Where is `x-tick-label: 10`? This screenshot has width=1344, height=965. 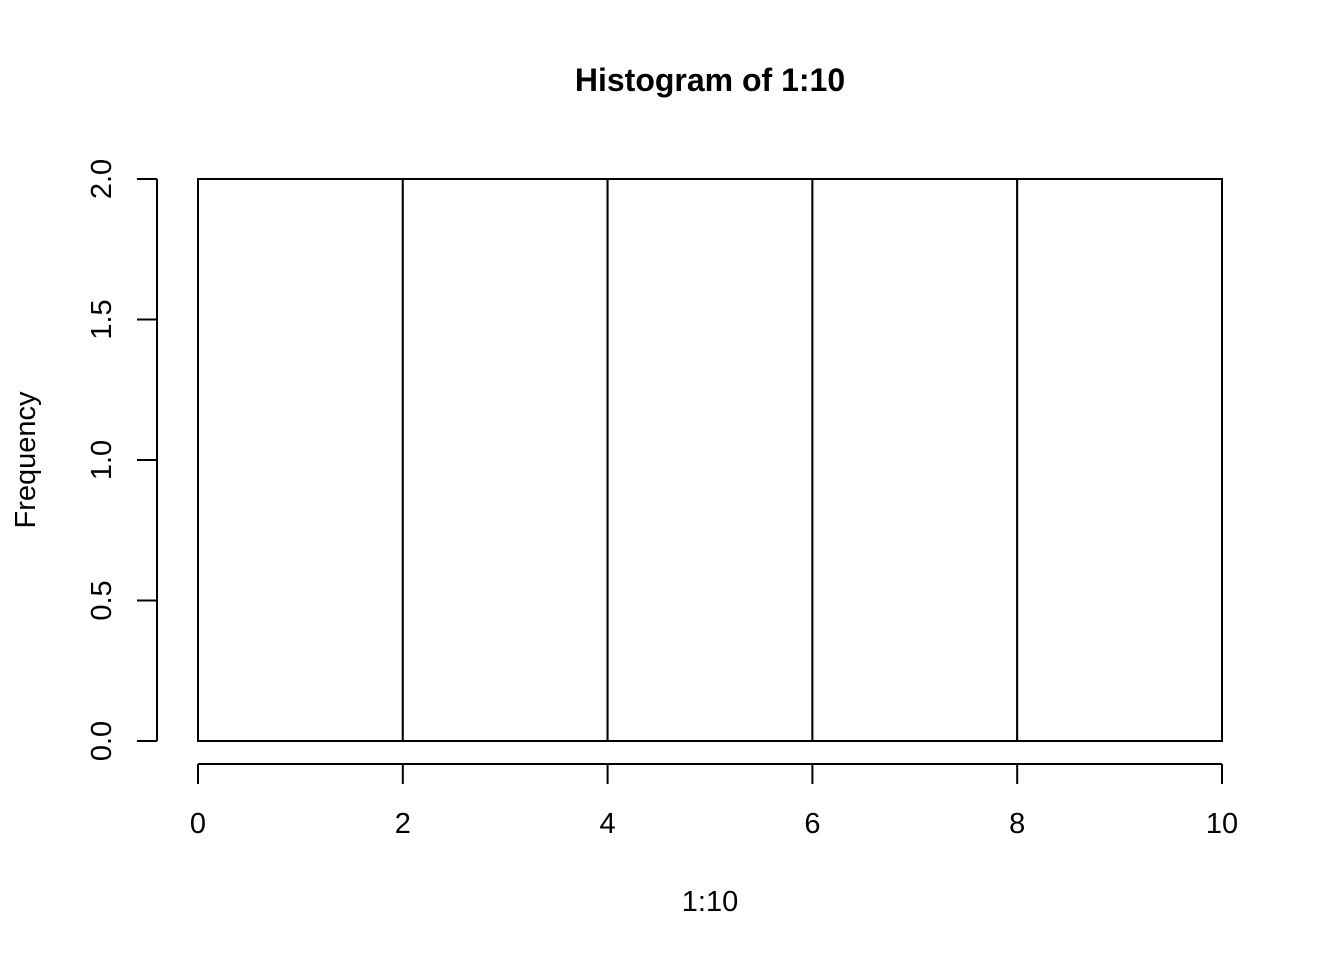 x-tick-label: 10 is located at coordinates (1222, 824).